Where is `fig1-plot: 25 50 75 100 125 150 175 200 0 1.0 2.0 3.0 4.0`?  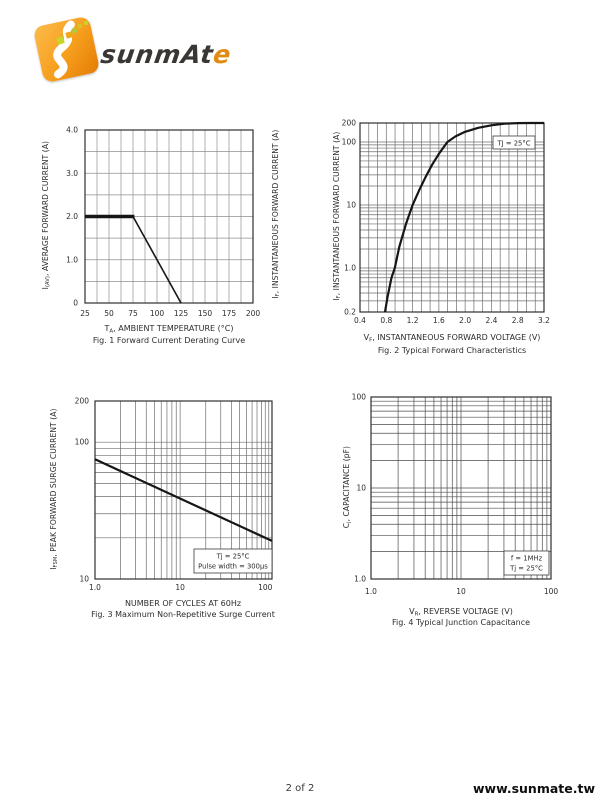 fig1-plot: 25 50 75 100 125 150 175 200 0 1.0 2.0 3.0 4.0 is located at coordinates (163, 222).